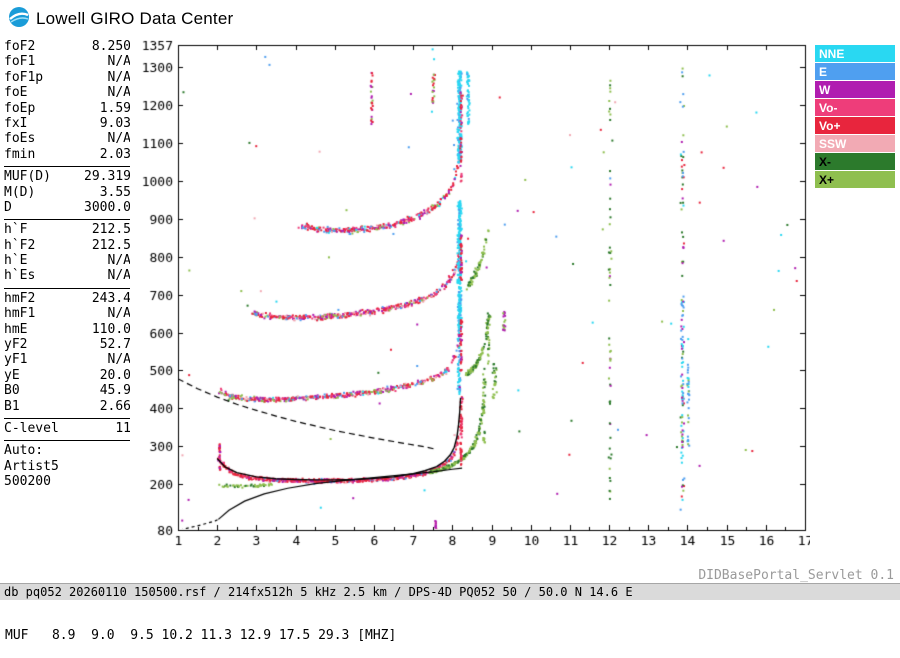 The image size is (900, 658). I want to click on param-value: 52.7, so click(115, 345).